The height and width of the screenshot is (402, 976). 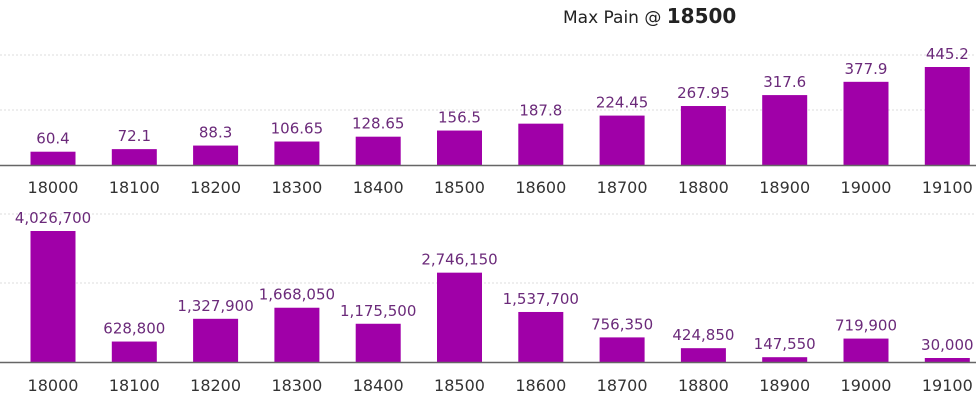 I want to click on max-pain-title: Max Pain @ 18500, so click(x=649, y=16).